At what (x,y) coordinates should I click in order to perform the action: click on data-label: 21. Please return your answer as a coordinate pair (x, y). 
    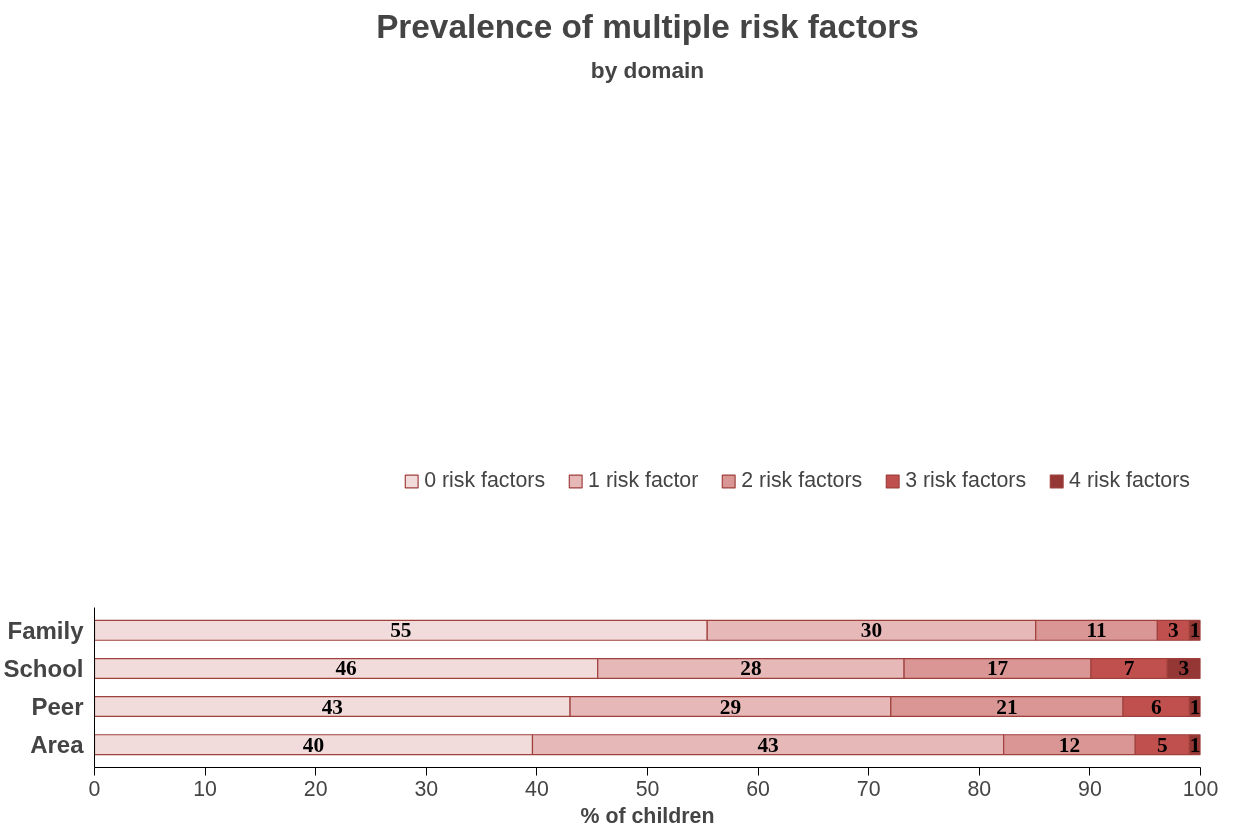
    Looking at the image, I should click on (1007, 706).